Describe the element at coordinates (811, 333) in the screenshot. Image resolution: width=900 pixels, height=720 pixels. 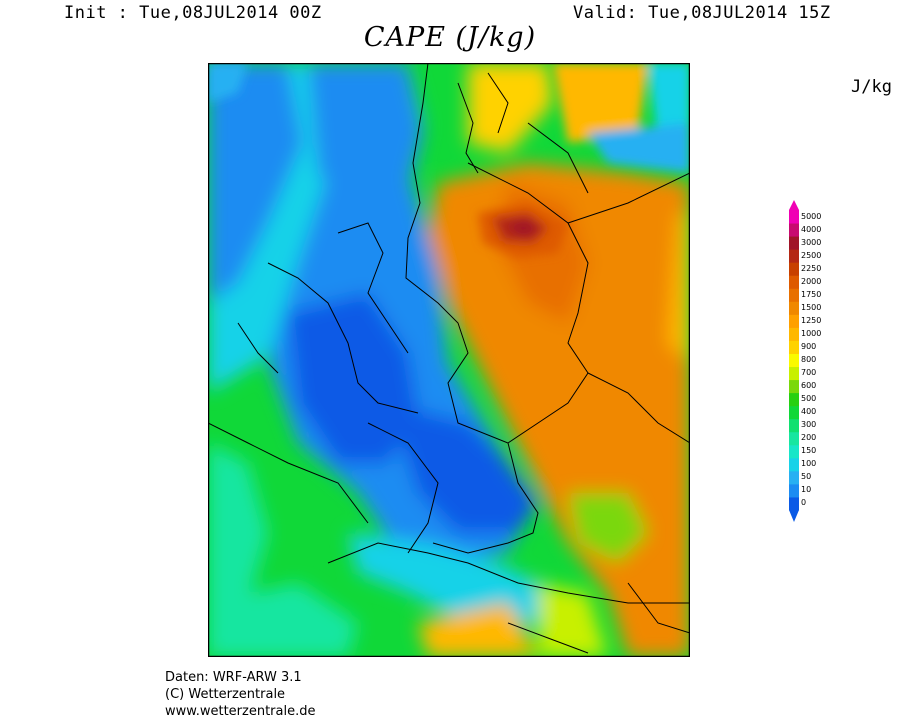
I see `colorbar-level-label: 1000` at that location.